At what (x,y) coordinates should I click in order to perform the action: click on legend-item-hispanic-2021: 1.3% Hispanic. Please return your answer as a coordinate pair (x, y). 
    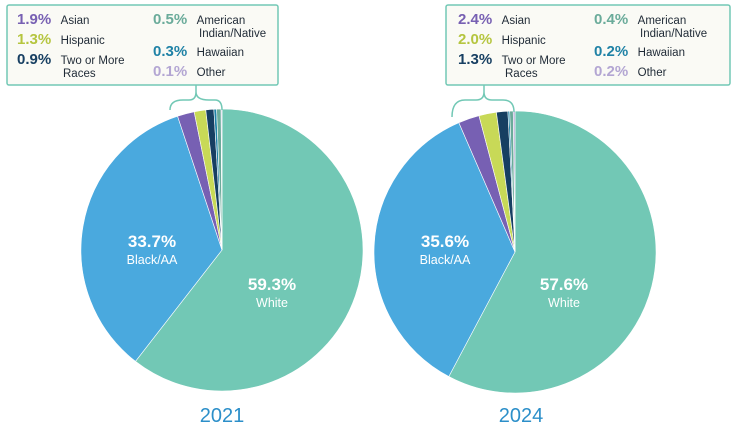
    Looking at the image, I should click on (61, 39).